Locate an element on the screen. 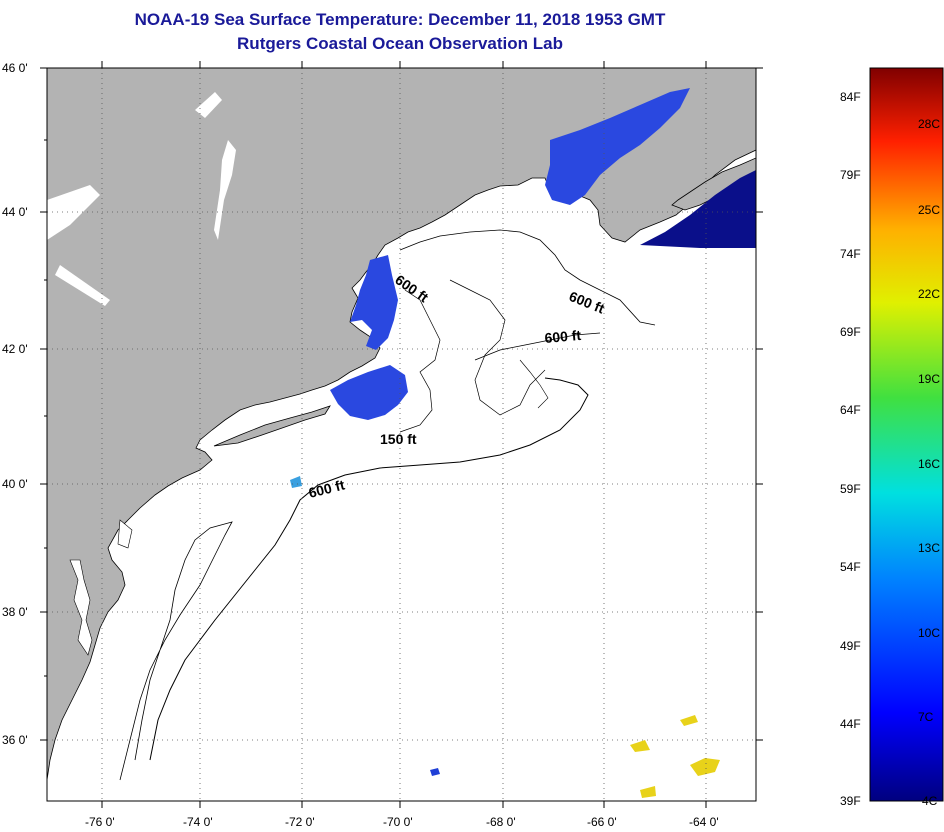 Image resolution: width=944 pixels, height=832 pixels. colorbar-label-f: 39F is located at coordinates (850, 801).